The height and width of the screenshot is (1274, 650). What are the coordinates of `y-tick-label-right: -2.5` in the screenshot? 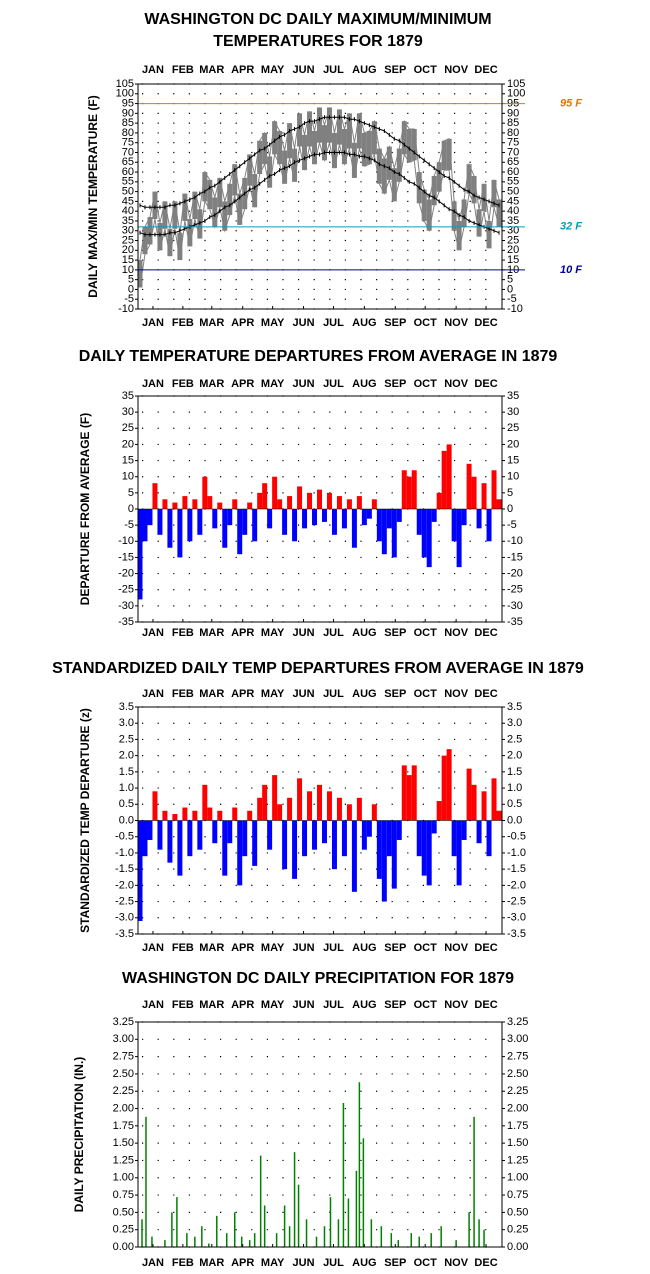 It's located at (516, 901).